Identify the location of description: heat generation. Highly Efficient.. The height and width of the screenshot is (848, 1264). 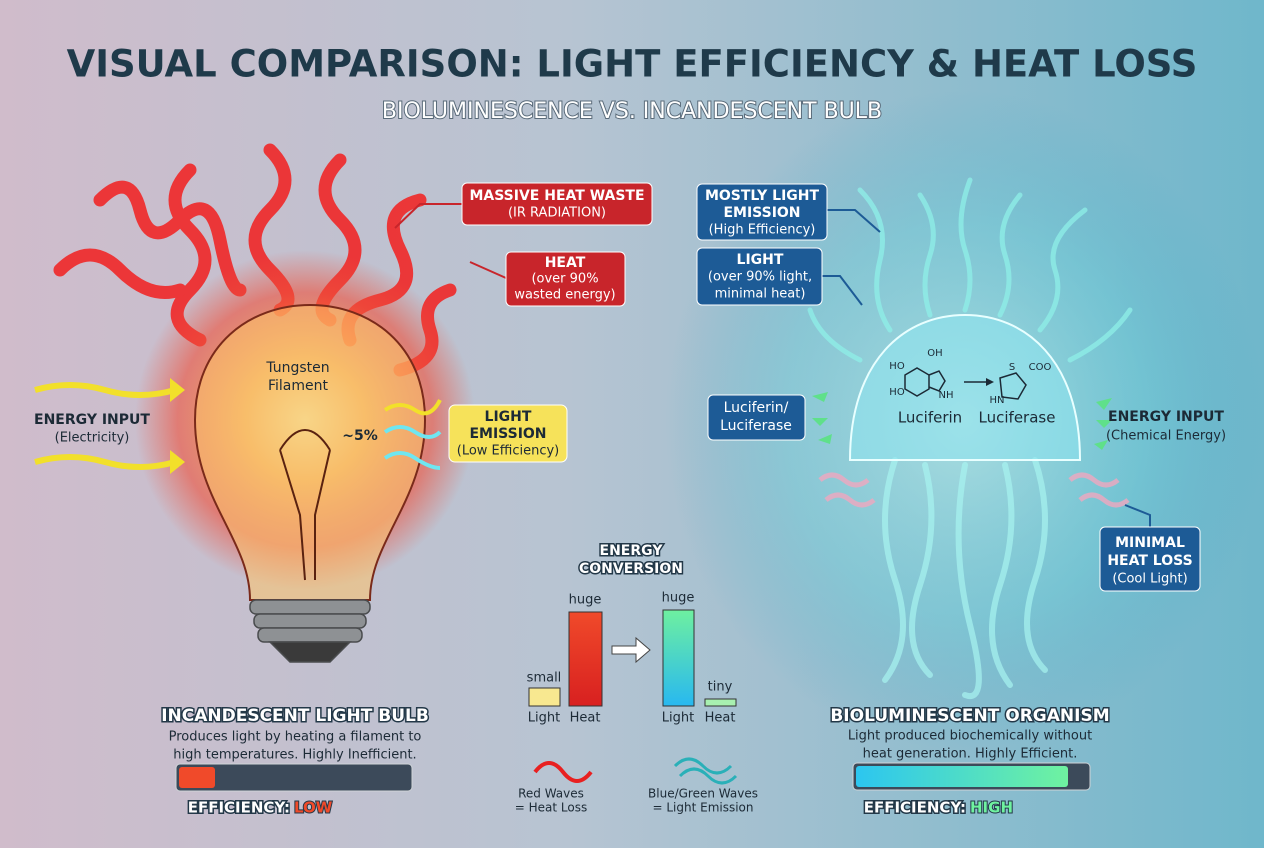
(970, 754).